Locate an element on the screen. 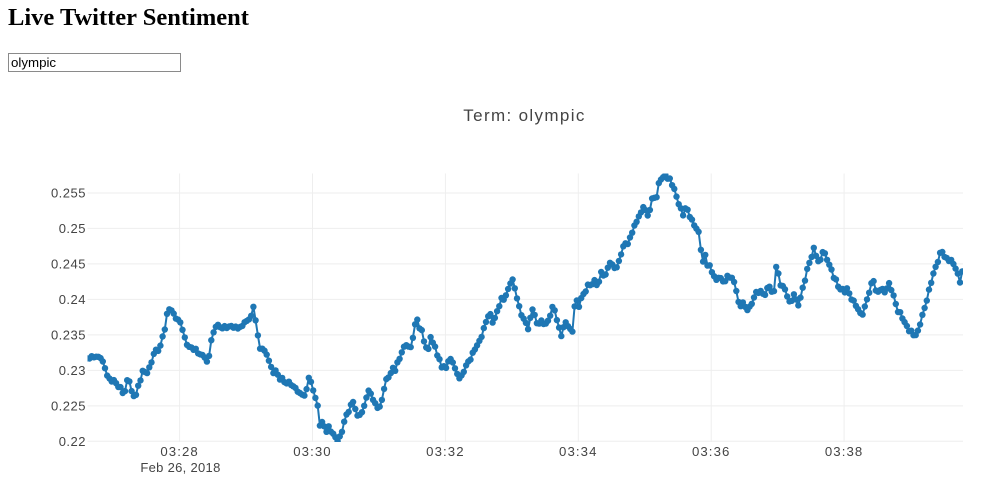  svg-text: 0.255 is located at coordinates (68, 192).